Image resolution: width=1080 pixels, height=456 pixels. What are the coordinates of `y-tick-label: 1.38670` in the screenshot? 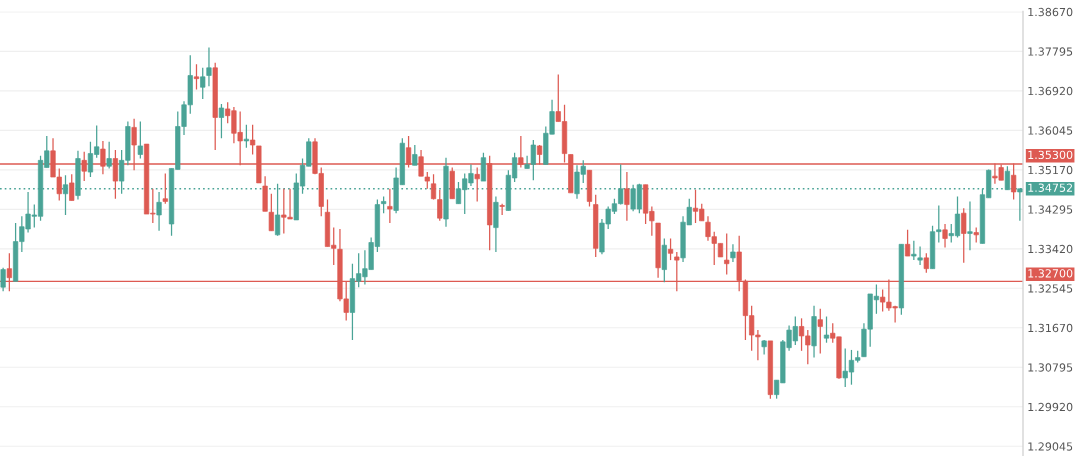 It's located at (1050, 12).